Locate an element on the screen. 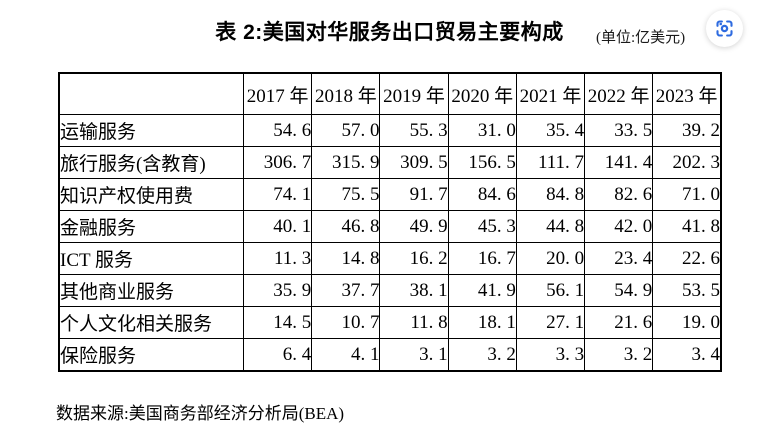 The width and height of the screenshot is (779, 434). value-cell: 55. 3 is located at coordinates (414, 130).